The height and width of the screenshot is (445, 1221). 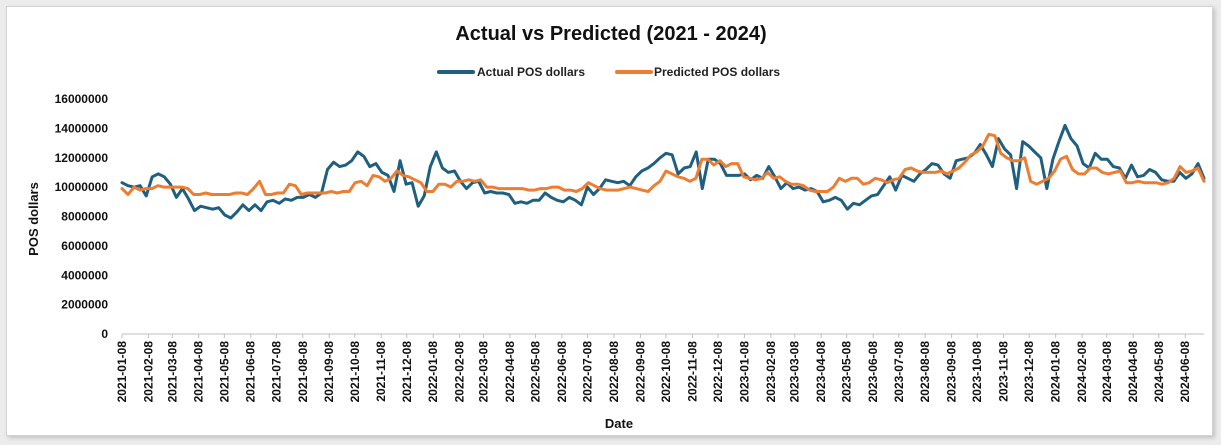 I want to click on x-tick-label: 2023-05-08, so click(x=847, y=372).